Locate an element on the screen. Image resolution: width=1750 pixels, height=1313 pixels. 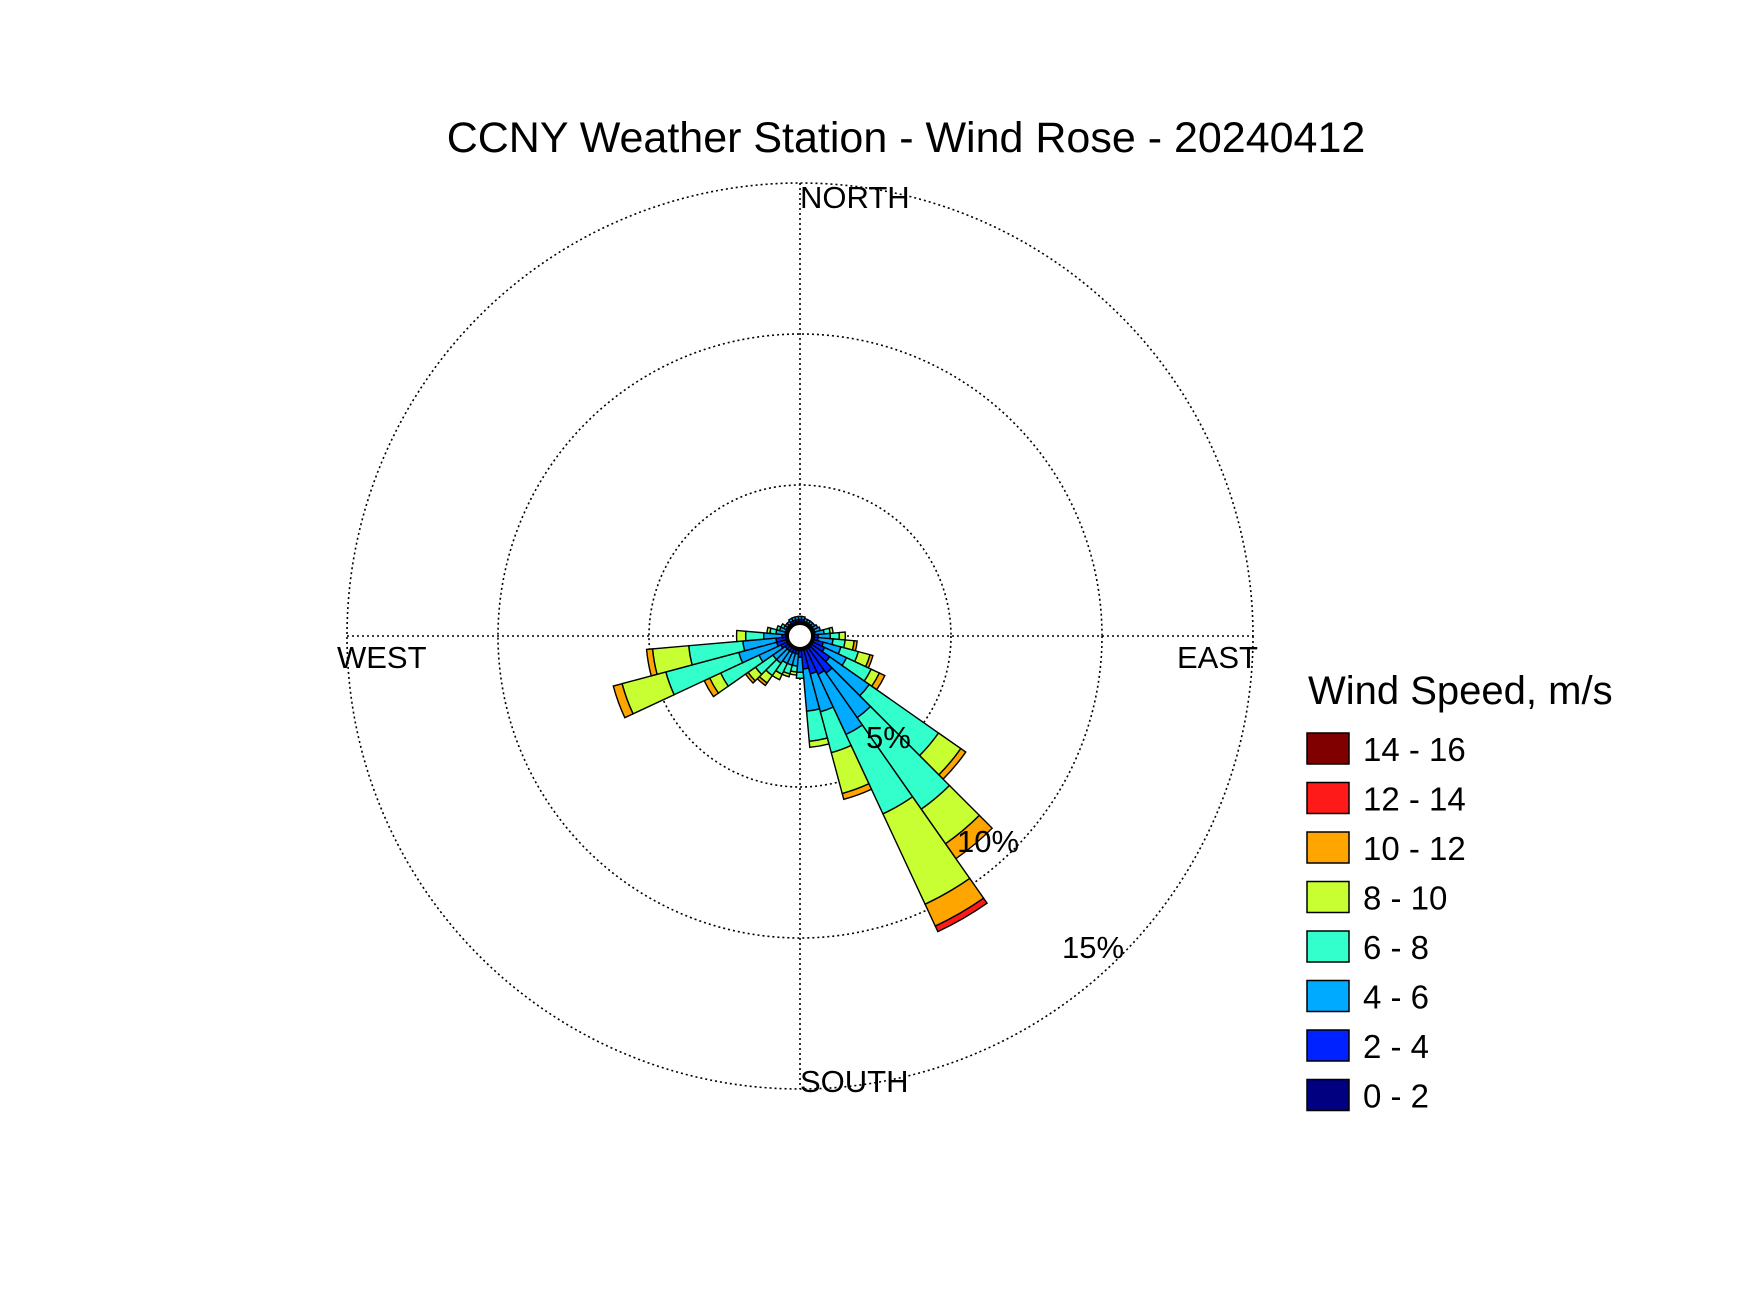
legend-label-4-6: 4 - 6 is located at coordinates (1396, 997).